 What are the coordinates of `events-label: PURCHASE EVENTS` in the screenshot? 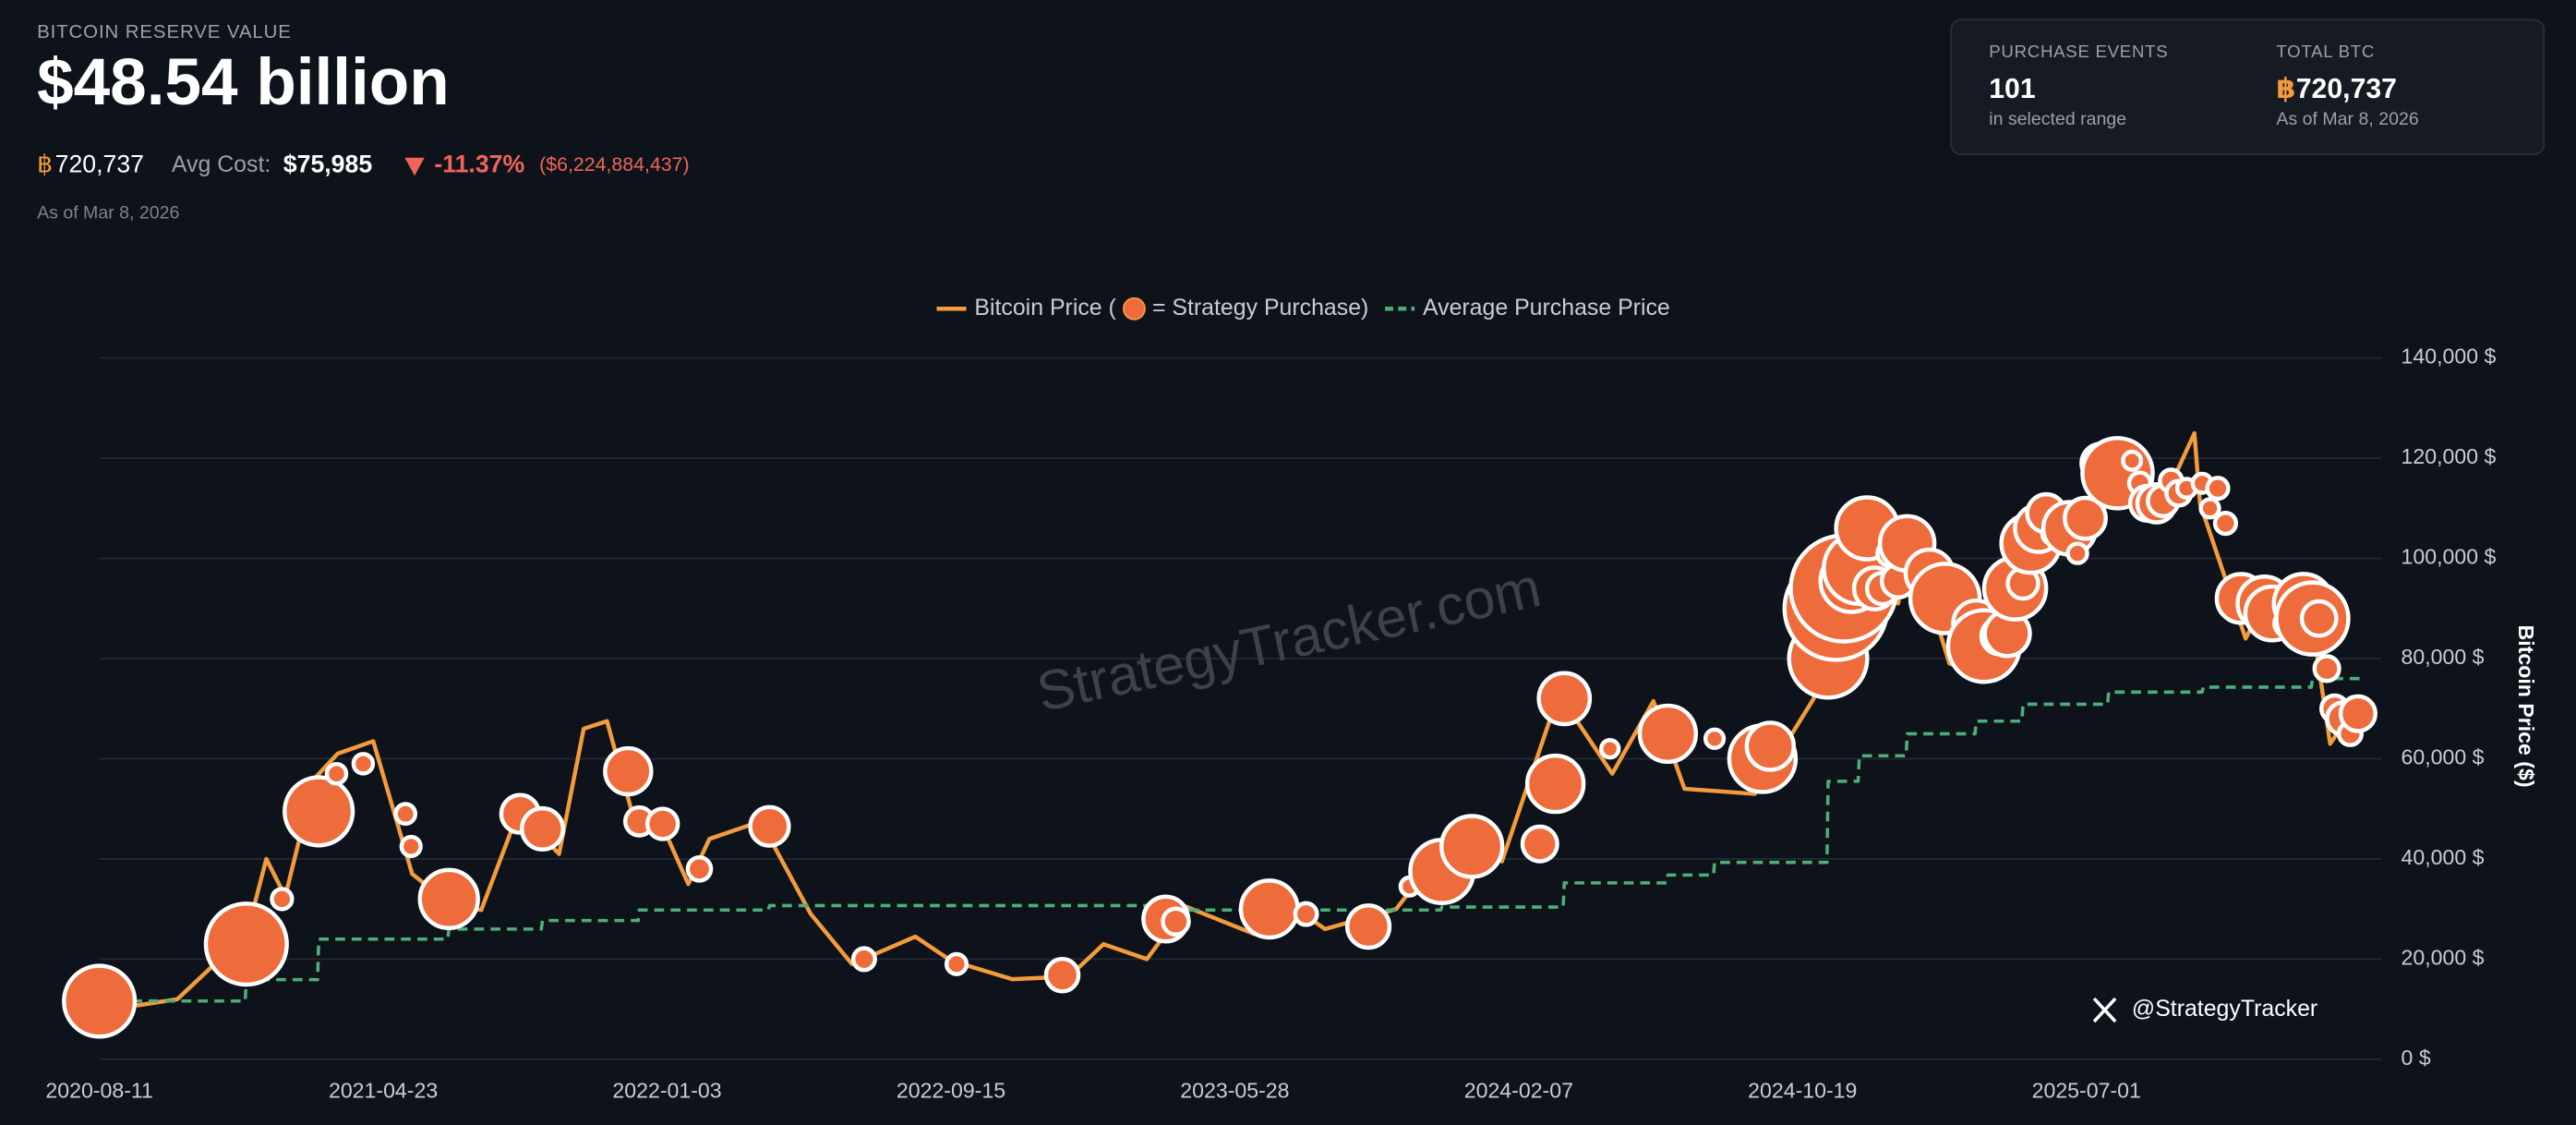 It's located at (2078, 52).